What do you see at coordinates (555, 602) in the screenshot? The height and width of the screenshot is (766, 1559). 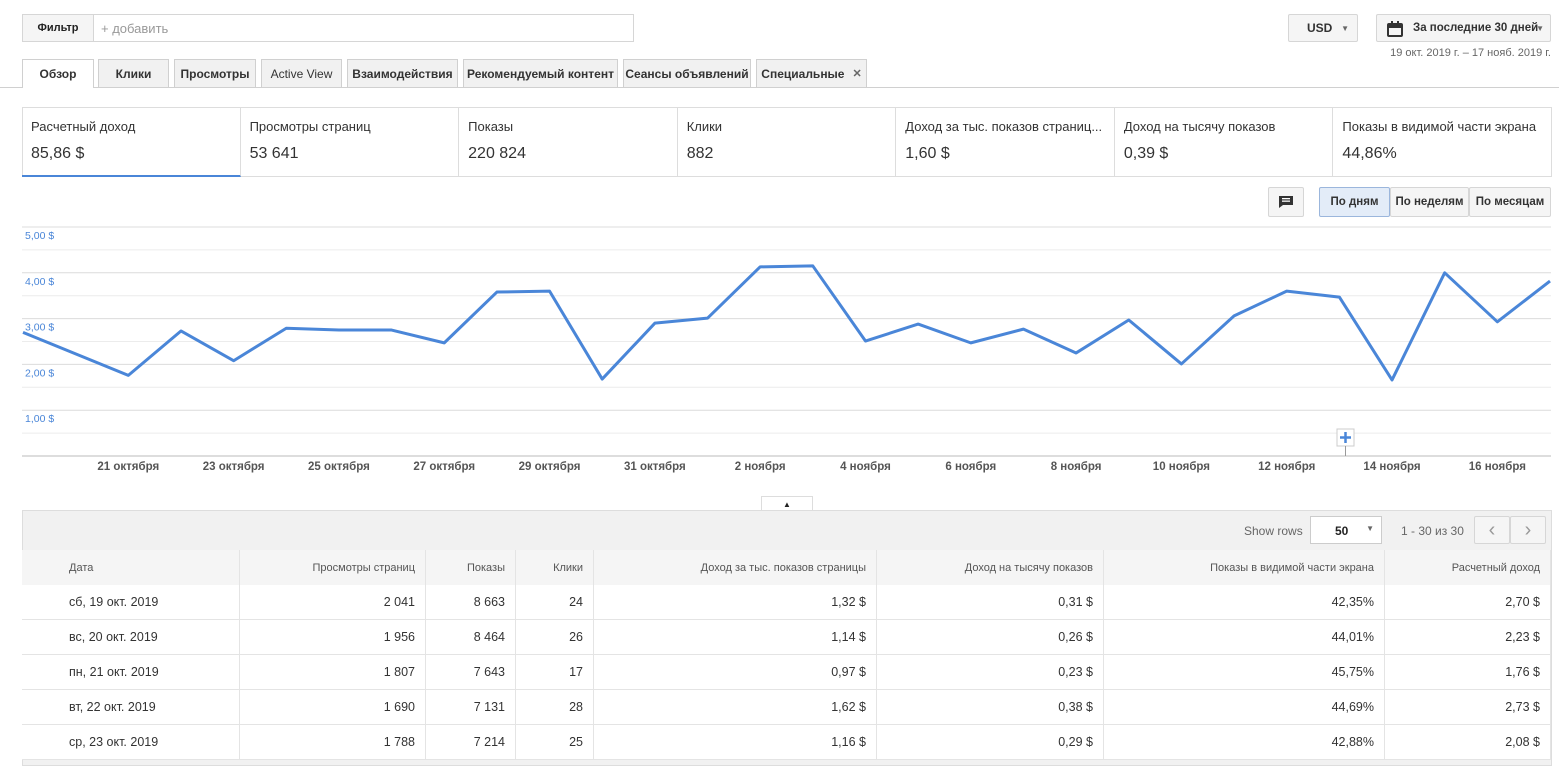 I see `table-cell: 24` at bounding box center [555, 602].